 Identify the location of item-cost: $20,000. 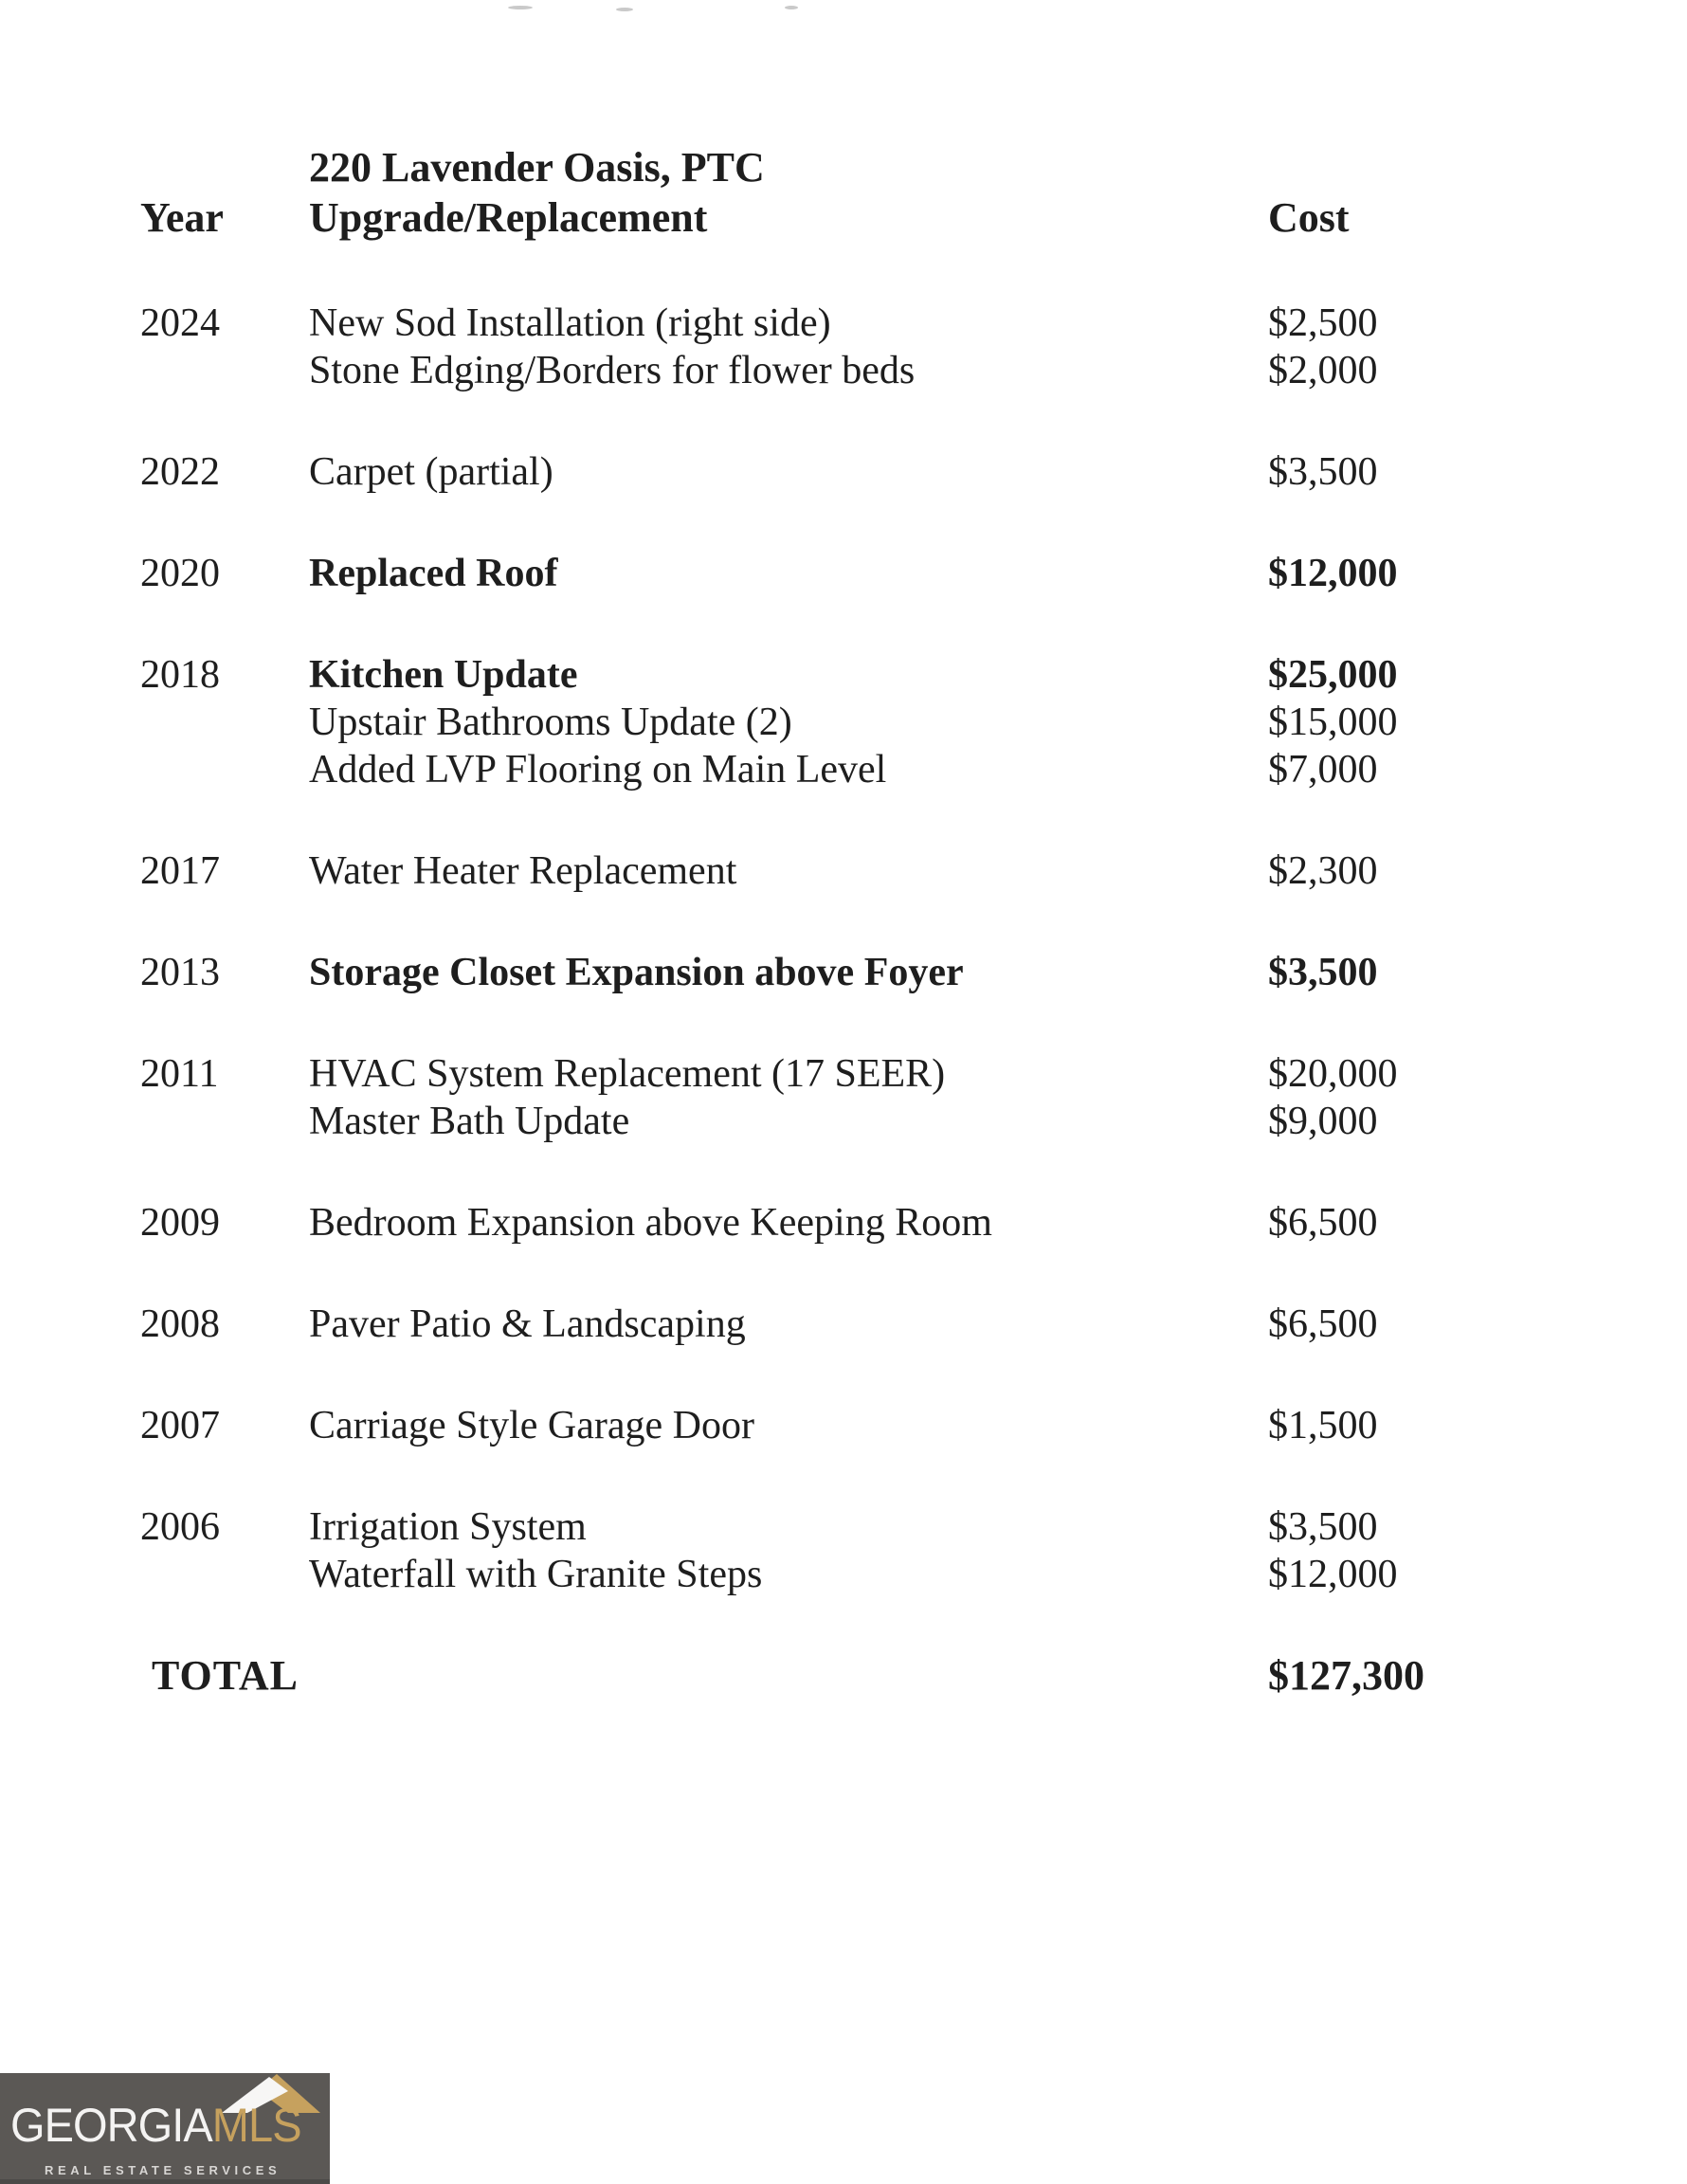
(1333, 1074).